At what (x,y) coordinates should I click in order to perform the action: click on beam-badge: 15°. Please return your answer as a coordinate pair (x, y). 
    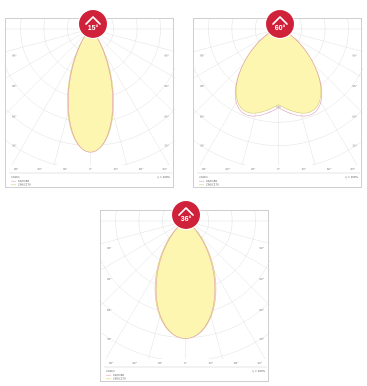
    Looking at the image, I should click on (93, 24).